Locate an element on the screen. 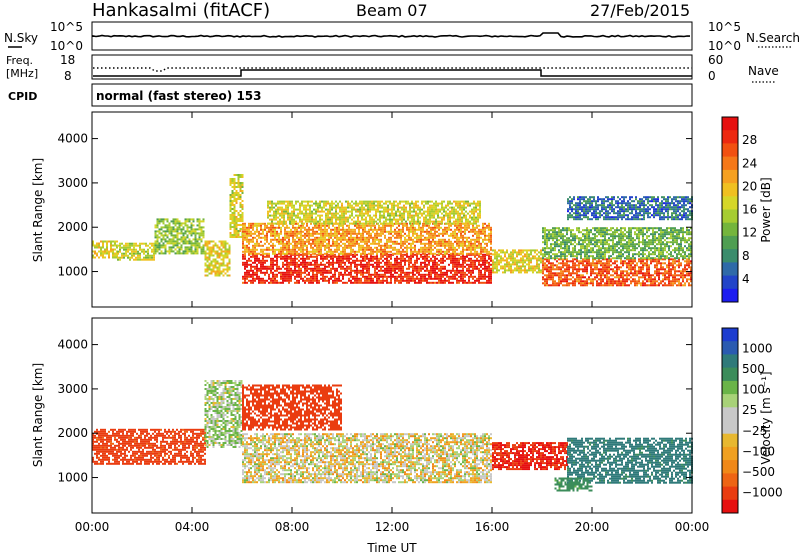  cpid-text: normal (fast stereo) 153 is located at coordinates (179, 96).